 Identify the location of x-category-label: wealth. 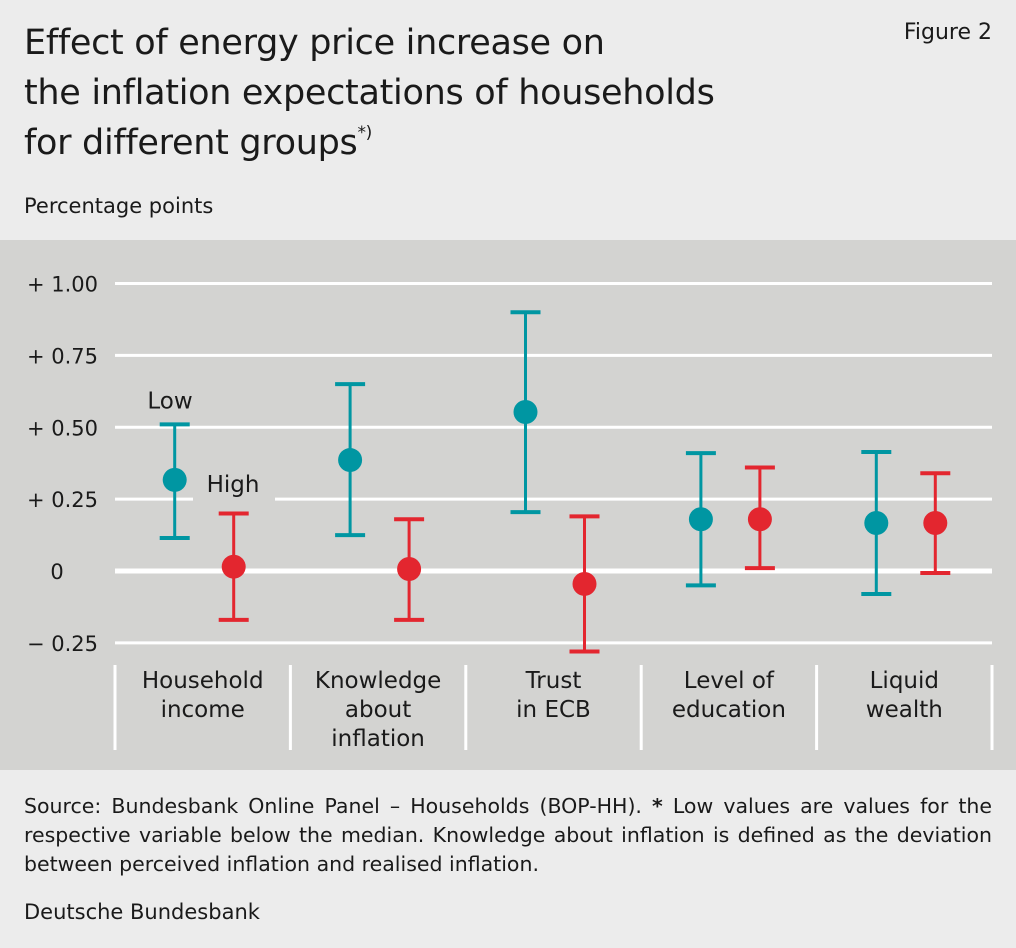
(904, 710).